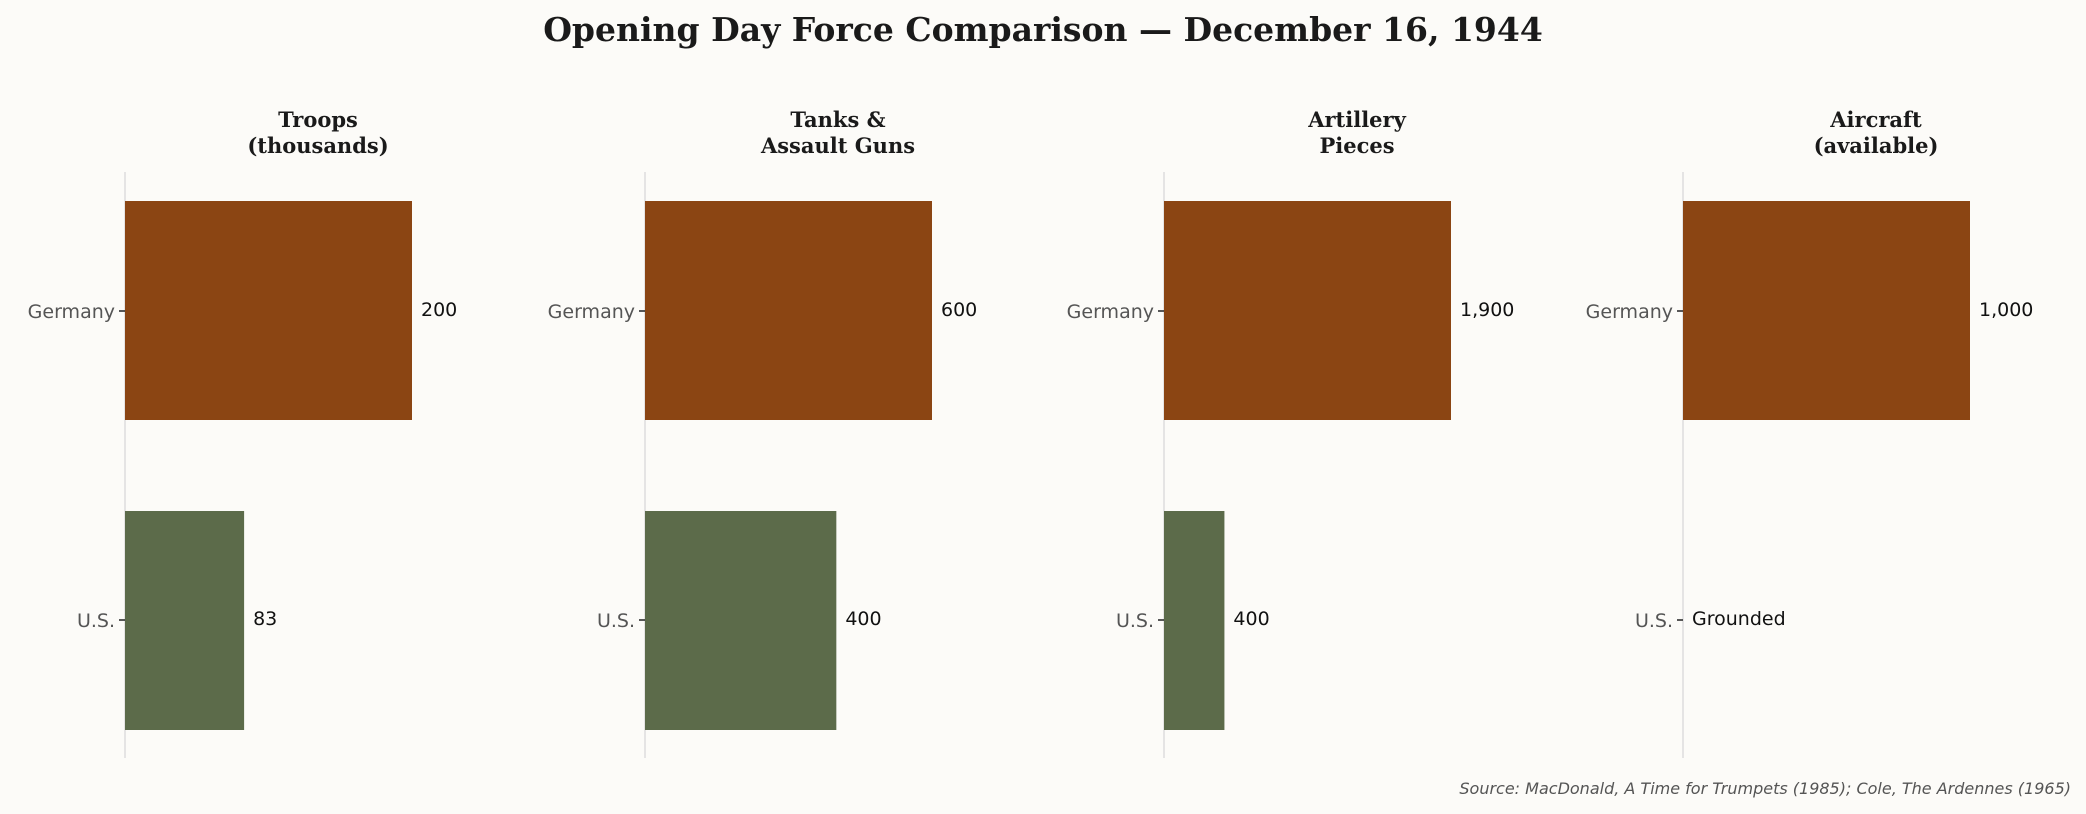 This screenshot has height=814, width=2086. Describe the element at coordinates (439, 310) in the screenshot. I see `data-label: 200` at that location.